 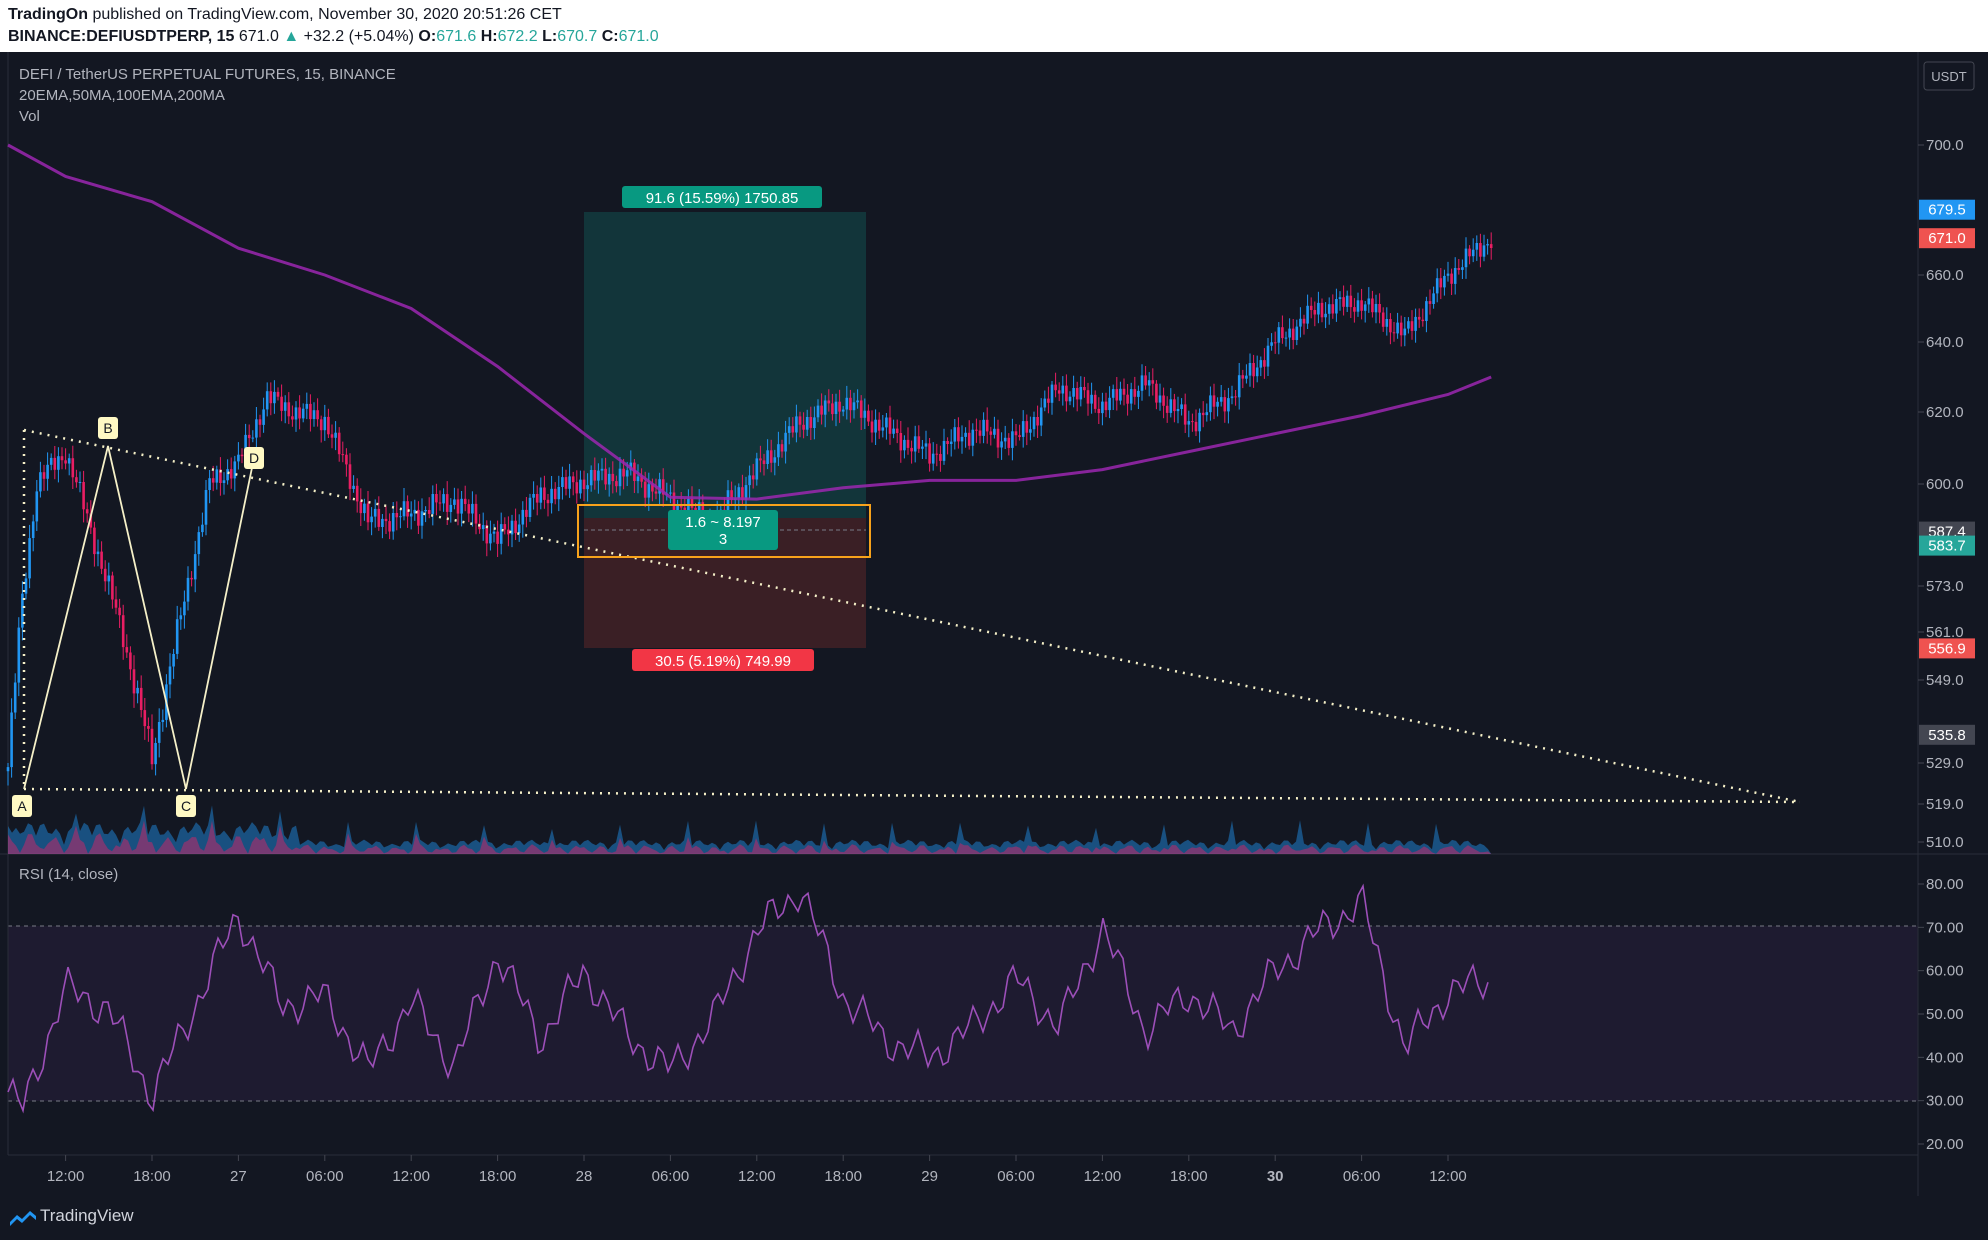 I want to click on price-tag: 535.8, so click(x=1947, y=734).